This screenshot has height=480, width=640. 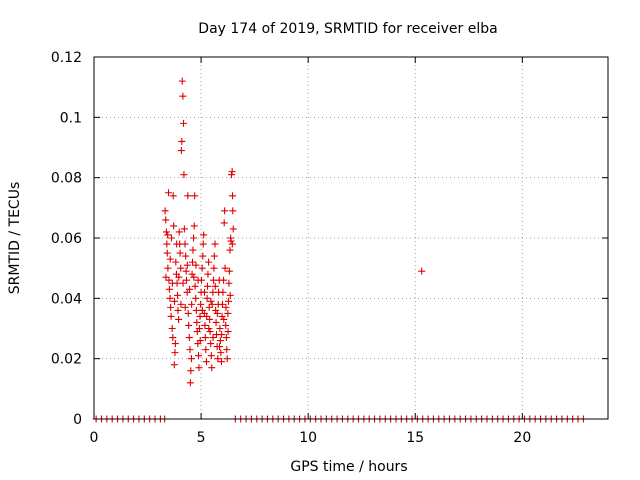 I want to click on y-tick-label: 0.06, so click(x=66, y=239).